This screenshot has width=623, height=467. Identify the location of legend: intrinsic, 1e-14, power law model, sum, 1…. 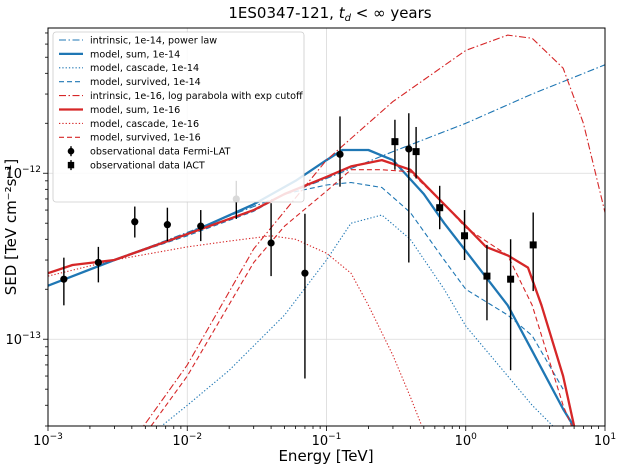
(178, 117).